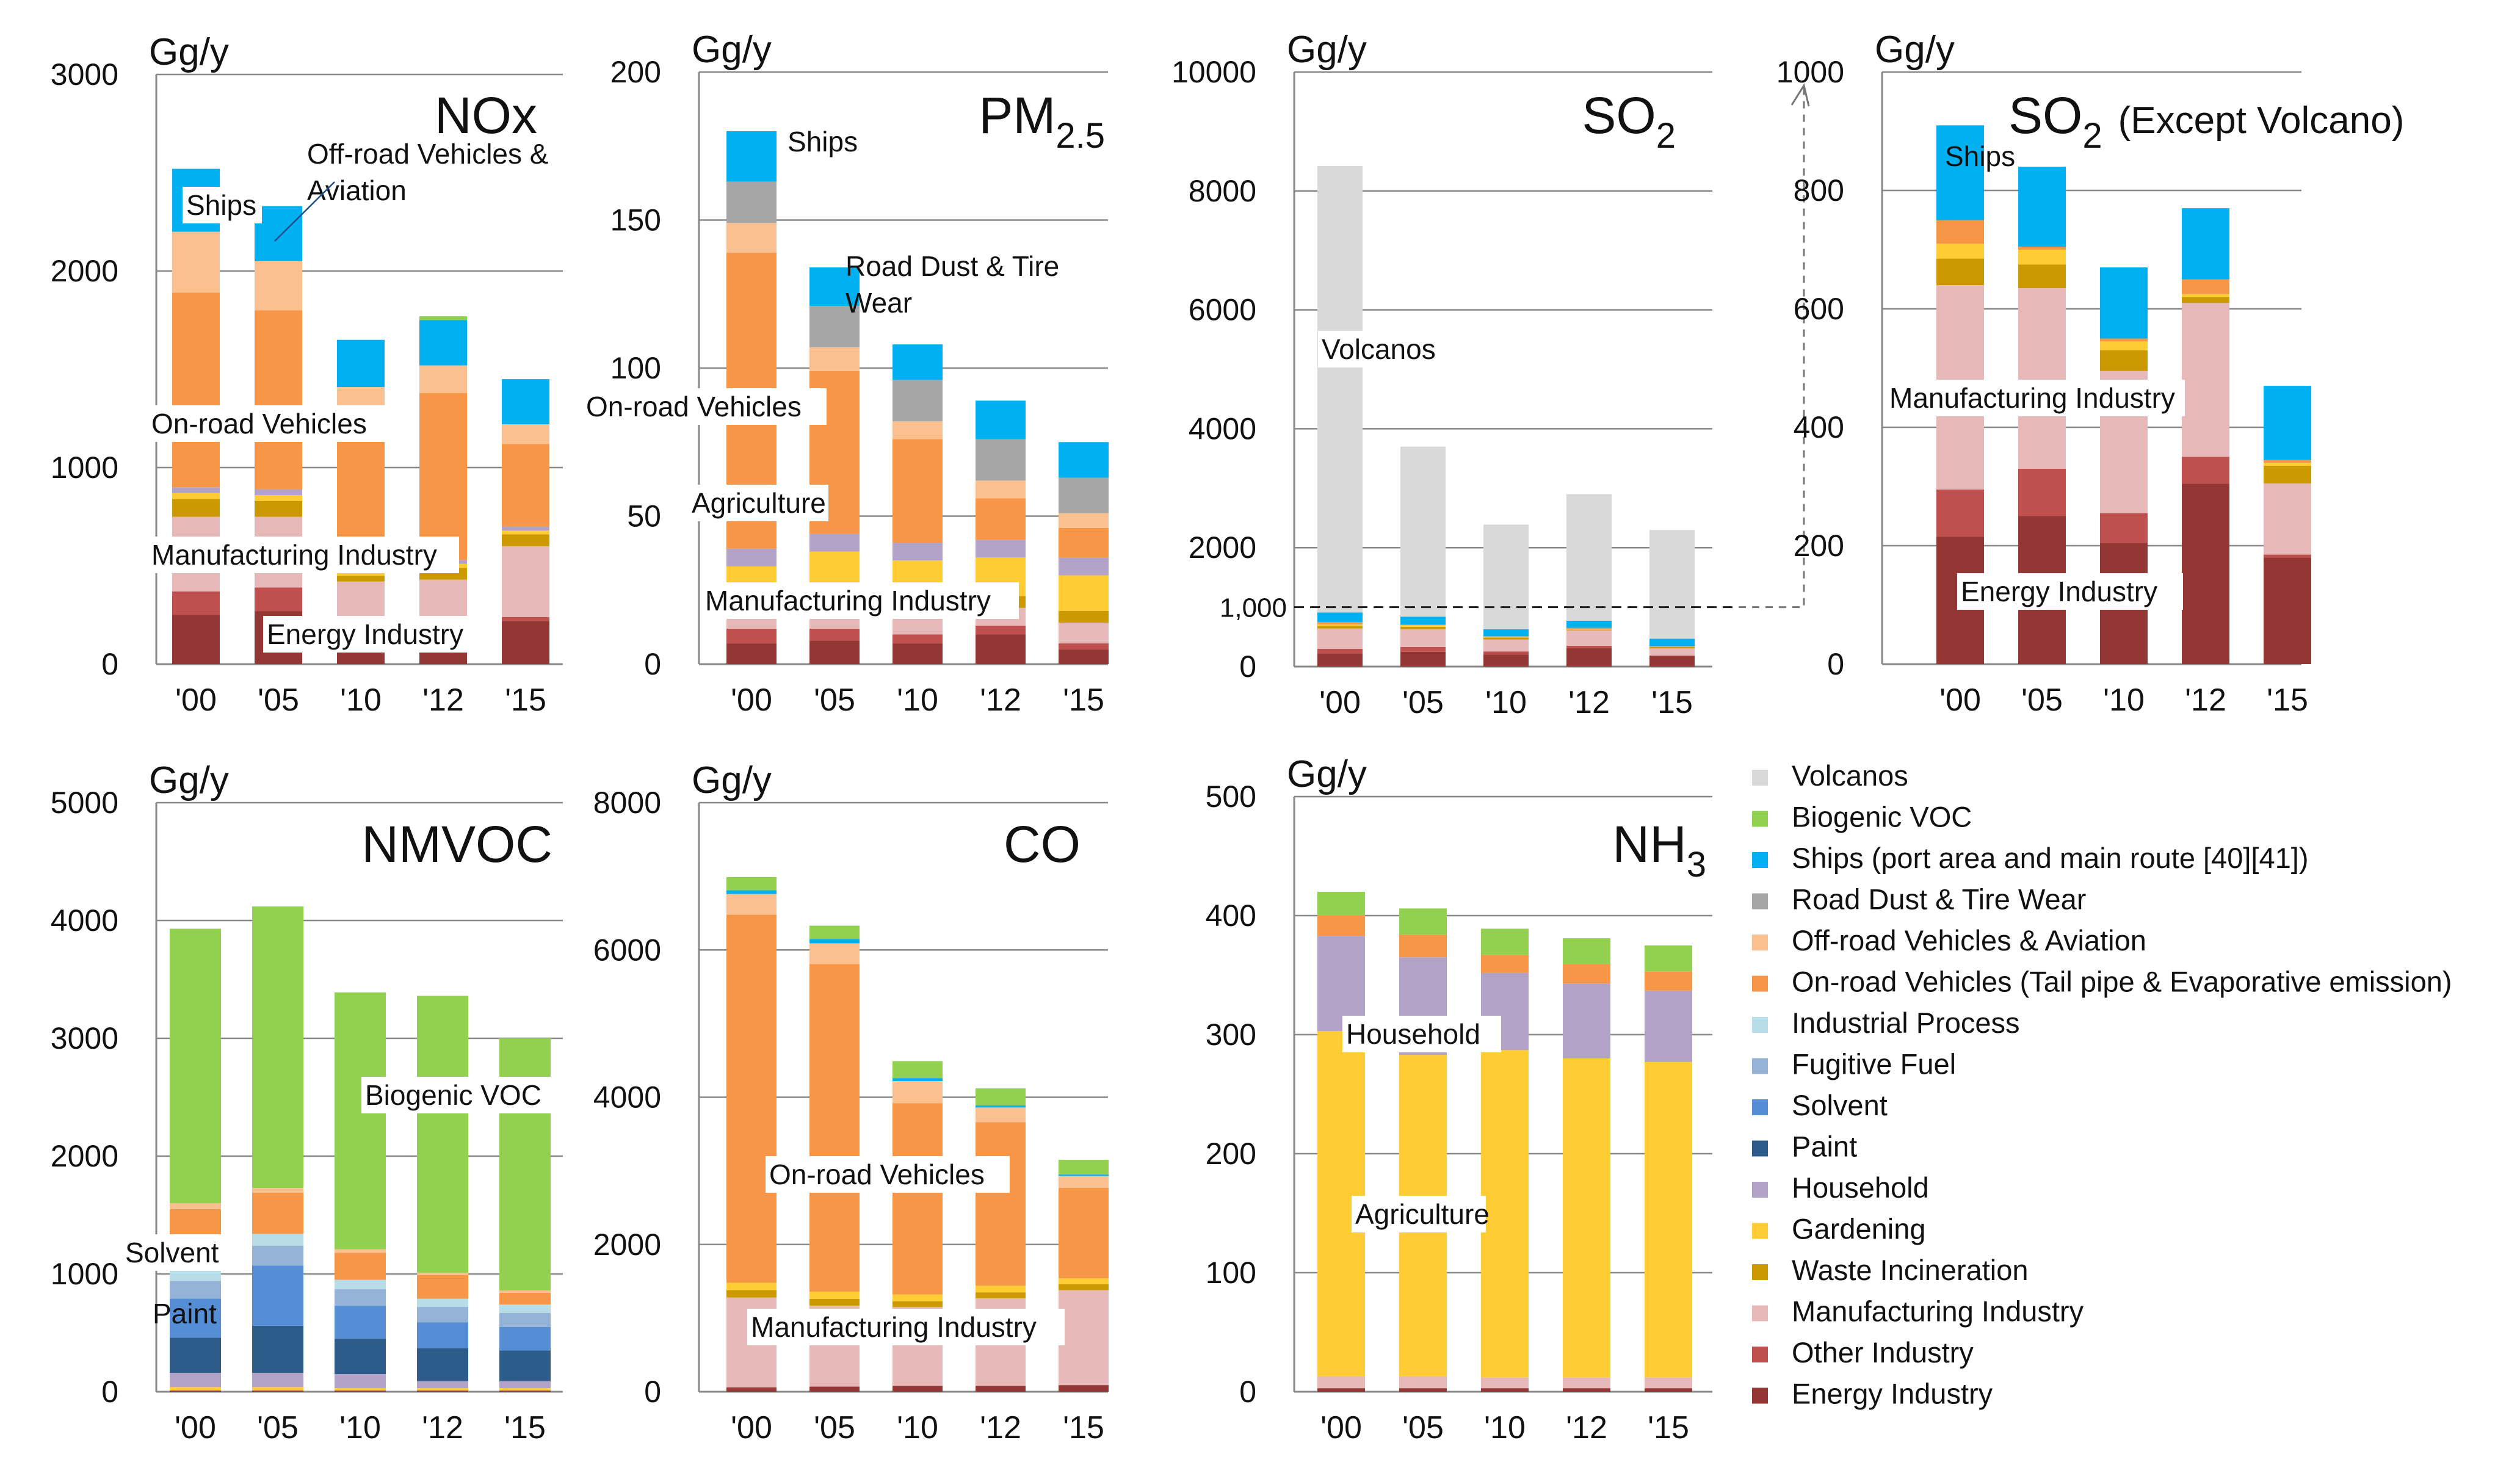 This screenshot has width=2520, height=1465. I want to click on chart-title-suffix: (Except Volcano), so click(2261, 121).